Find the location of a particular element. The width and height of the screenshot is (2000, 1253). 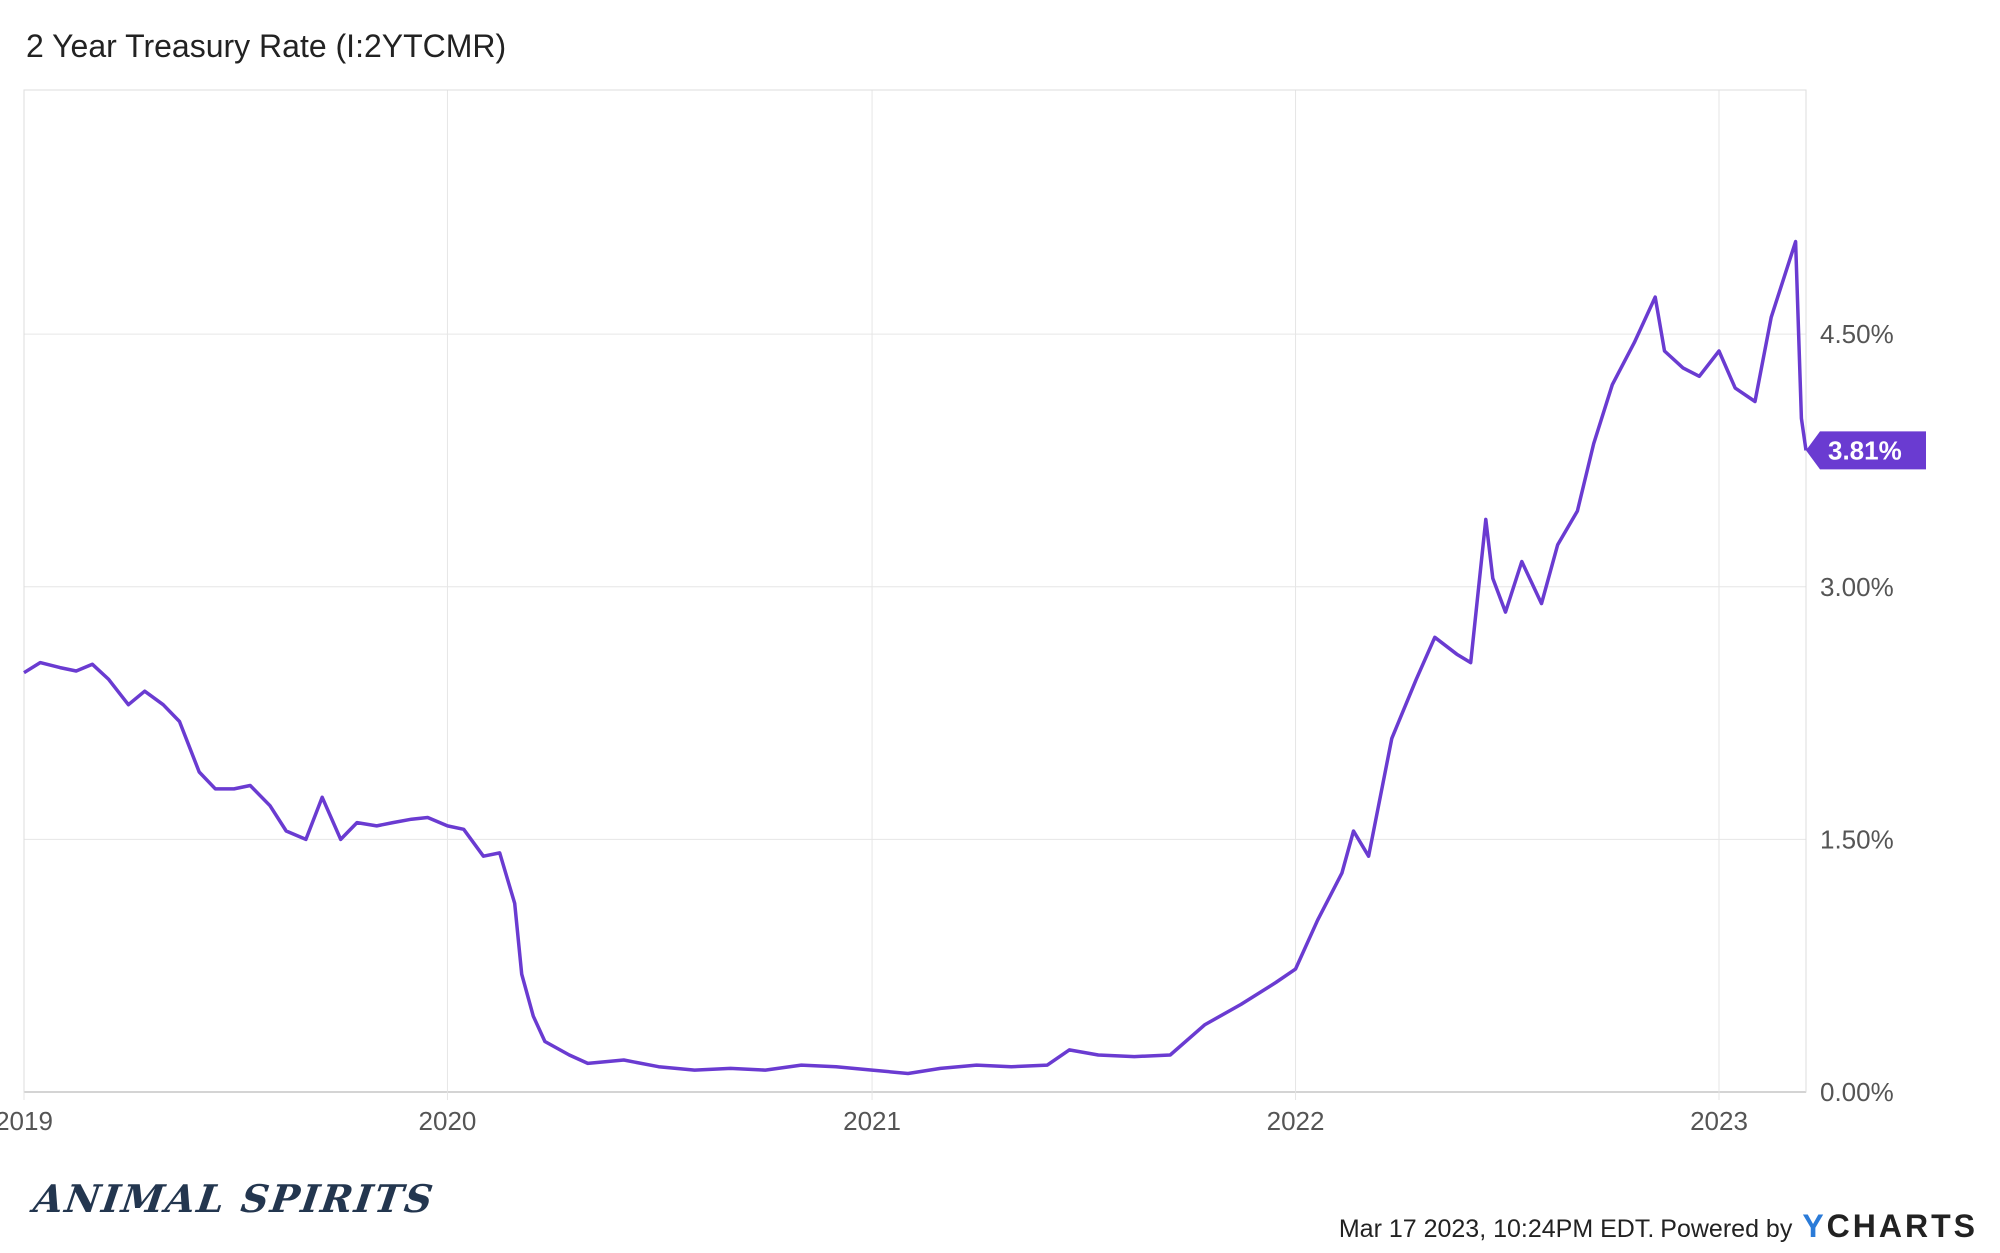

y-tick-label: 1.50% is located at coordinates (1857, 839).